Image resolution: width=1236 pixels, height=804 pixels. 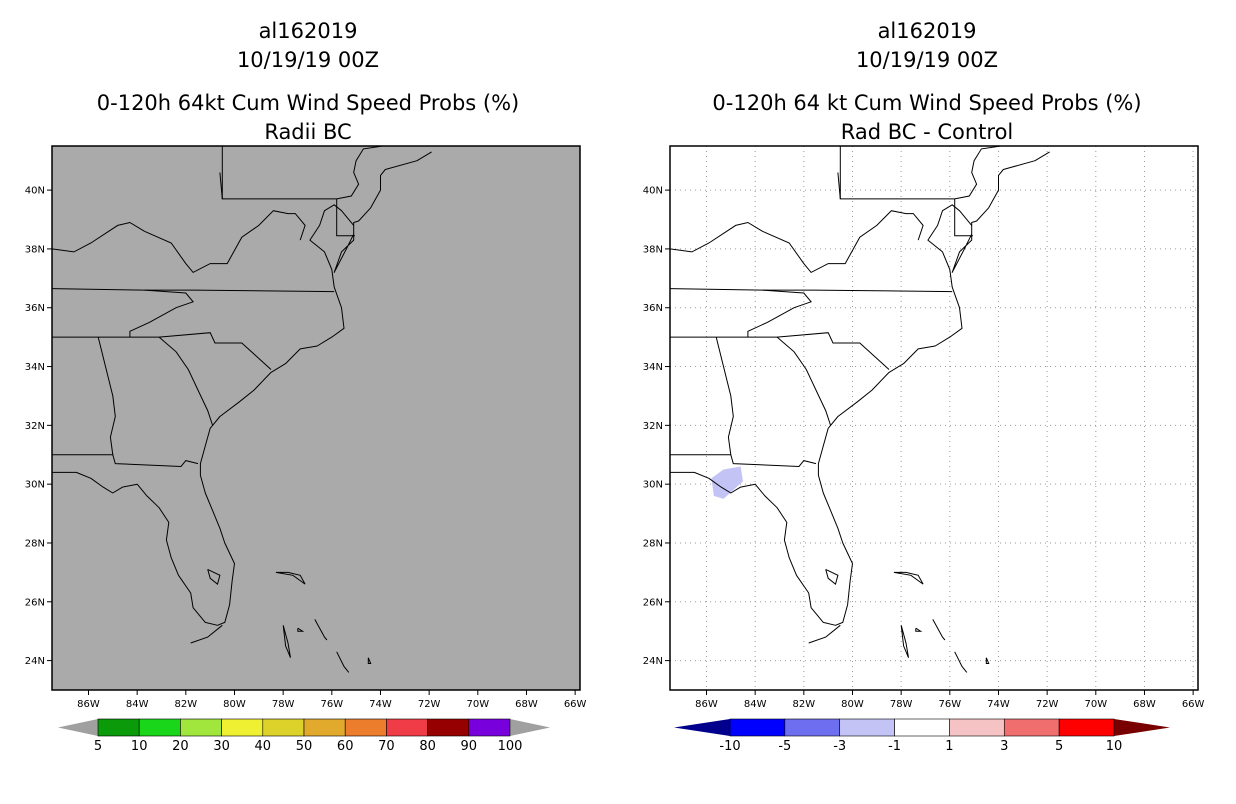 I want to click on title-left: 0-120h 64kt Cum Wind Speed Probs (%), so click(x=308, y=103).